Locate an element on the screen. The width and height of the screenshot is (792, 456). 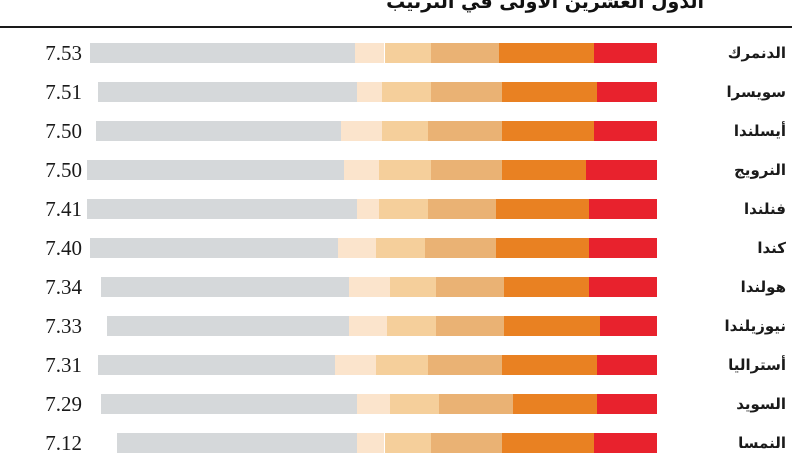
bar-row: 7.50 النرويج is located at coordinates (396, 170).